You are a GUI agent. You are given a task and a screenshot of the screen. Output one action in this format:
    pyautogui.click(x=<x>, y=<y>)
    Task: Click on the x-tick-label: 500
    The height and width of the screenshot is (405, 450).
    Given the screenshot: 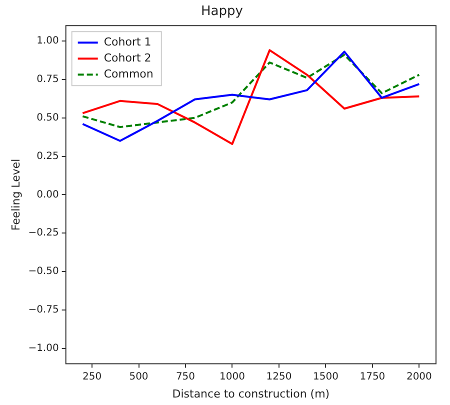 What is the action you would take?
    pyautogui.click(x=138, y=376)
    